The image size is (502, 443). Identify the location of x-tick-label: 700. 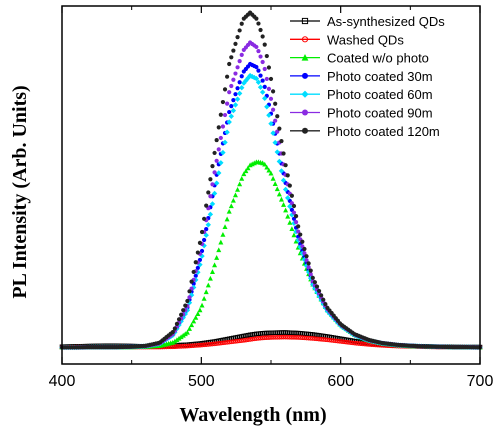
(480, 381).